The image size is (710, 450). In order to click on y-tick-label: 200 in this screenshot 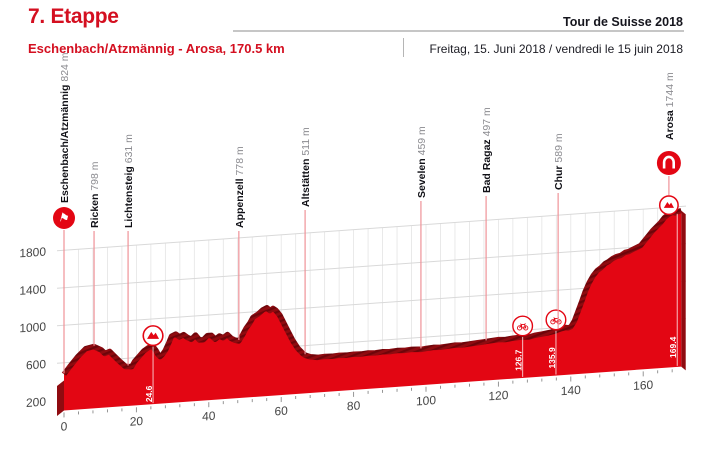, I will do `click(36, 402)`.